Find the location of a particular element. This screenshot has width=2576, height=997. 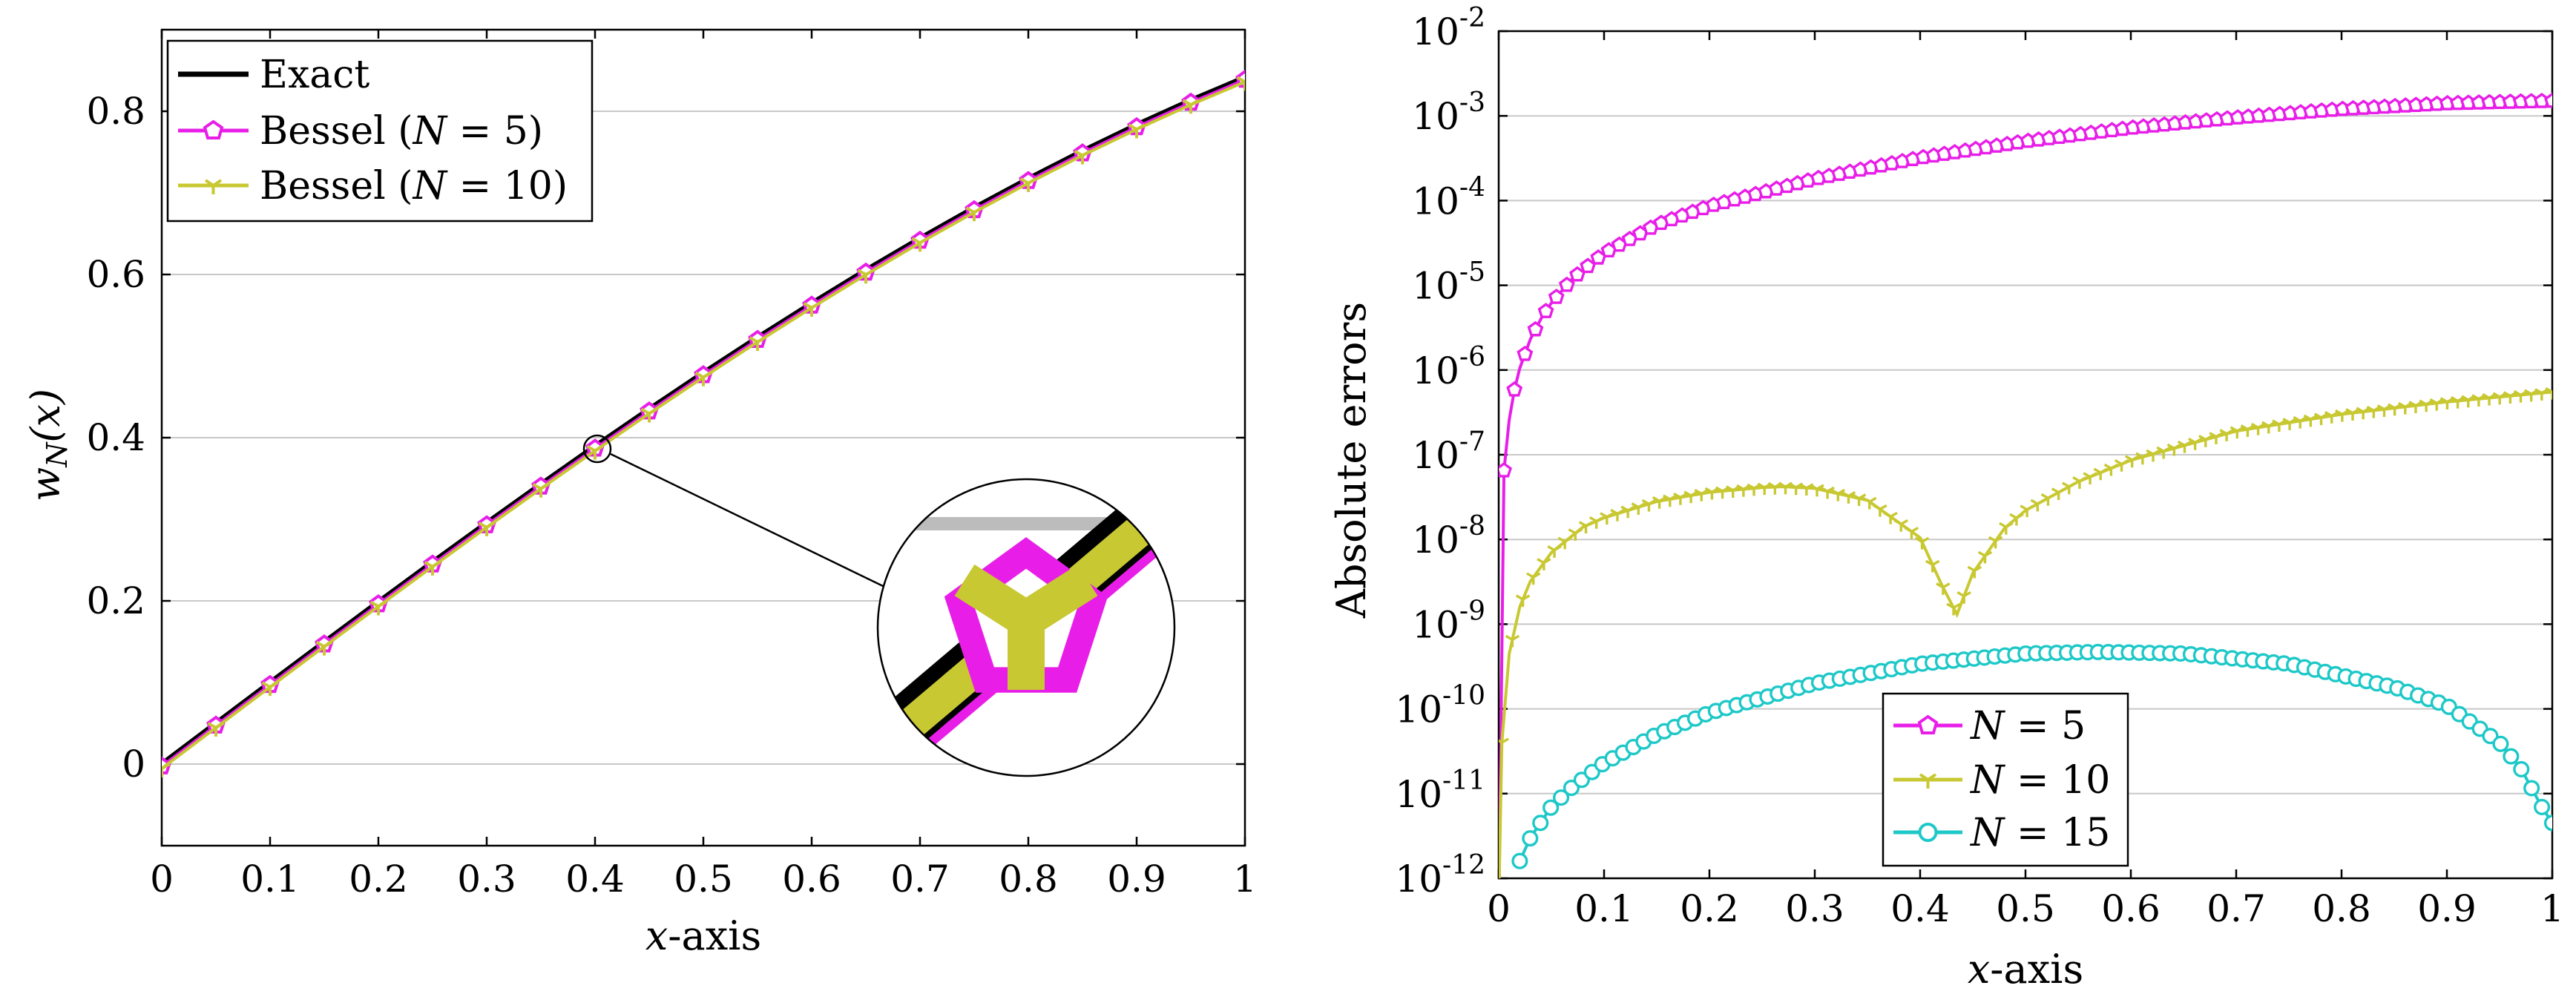

left-y-tick-label: 0.2 is located at coordinates (115, 600).